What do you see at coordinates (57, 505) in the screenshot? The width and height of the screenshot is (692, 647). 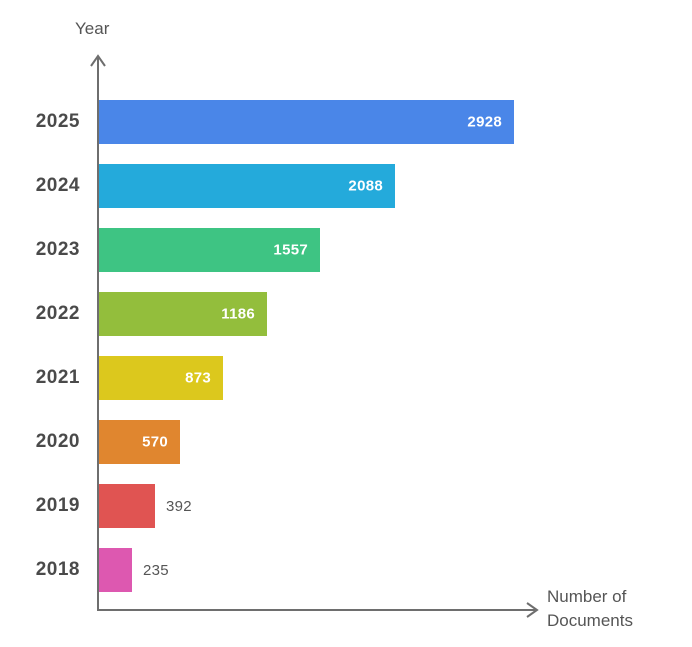 I see `year-tick-label: 2019` at bounding box center [57, 505].